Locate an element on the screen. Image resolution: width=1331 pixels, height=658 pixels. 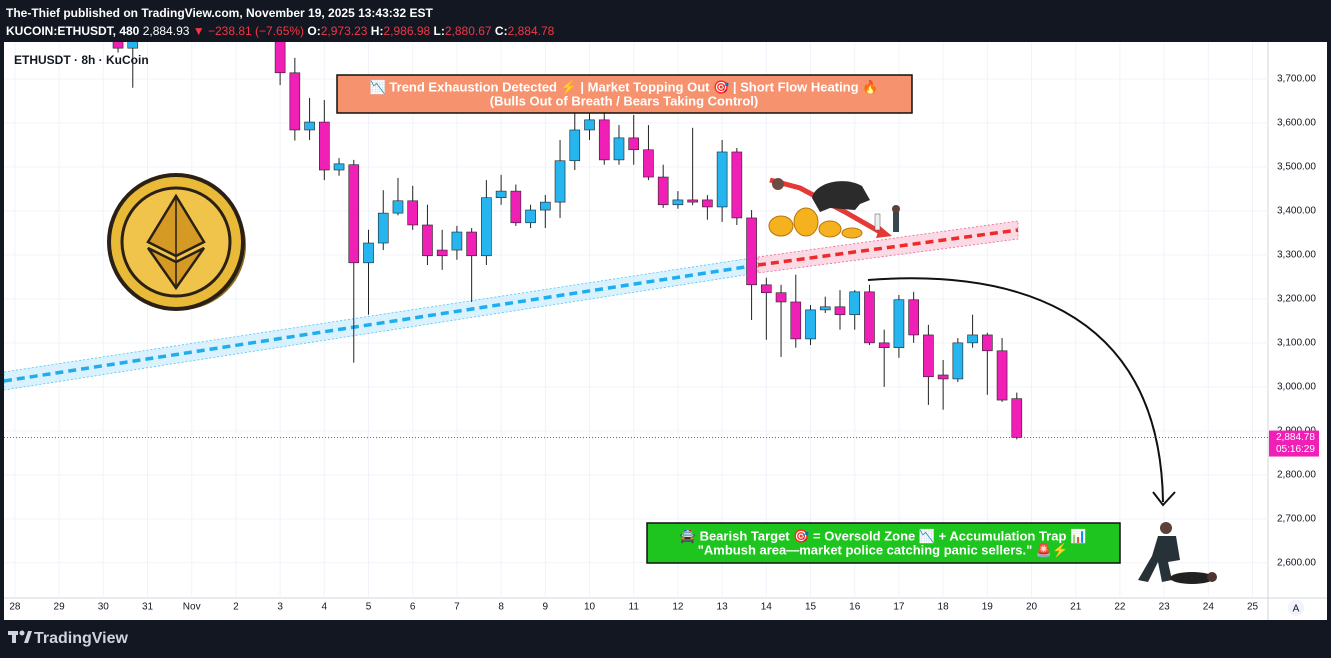
ohlc-label: C: is located at coordinates (501, 31).